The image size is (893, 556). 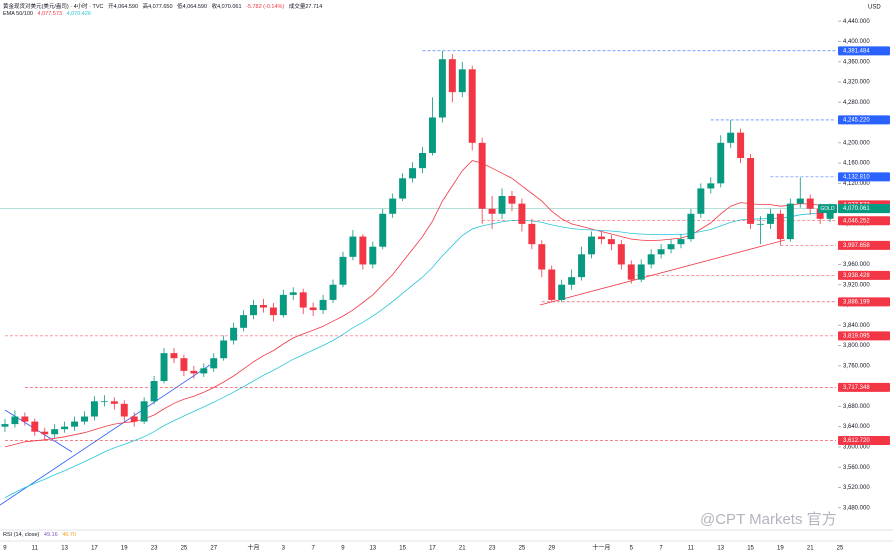 What do you see at coordinates (284, 549) in the screenshot?
I see `x-tick-label: 3` at bounding box center [284, 549].